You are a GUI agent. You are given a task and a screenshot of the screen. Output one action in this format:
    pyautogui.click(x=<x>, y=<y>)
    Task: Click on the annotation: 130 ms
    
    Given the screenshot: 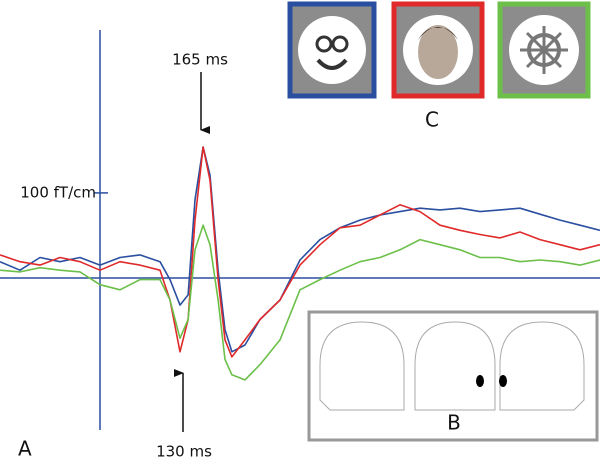 What is the action you would take?
    pyautogui.click(x=184, y=452)
    